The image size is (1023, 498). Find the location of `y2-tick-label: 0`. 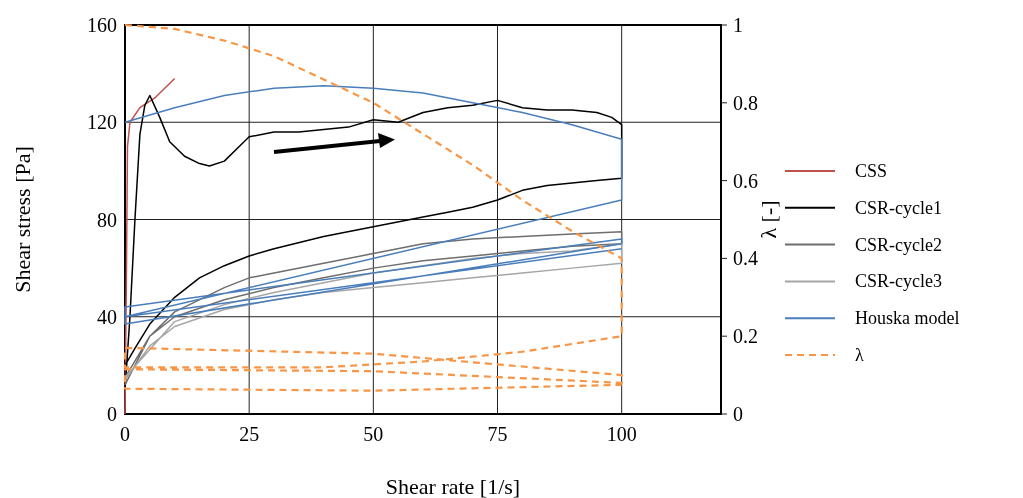

y2-tick-label: 0 is located at coordinates (738, 414).